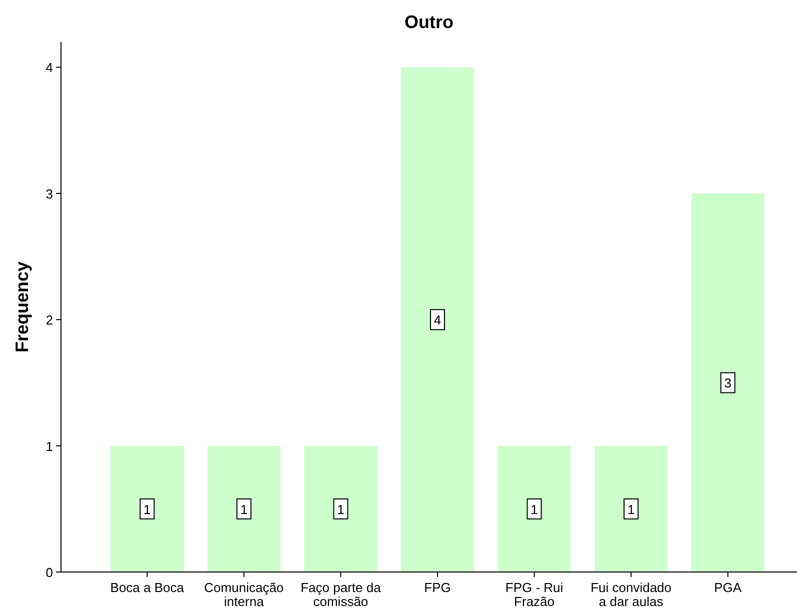 This screenshot has width=799, height=610. I want to click on x-tick-label: Comunicação interna, so click(244, 594).